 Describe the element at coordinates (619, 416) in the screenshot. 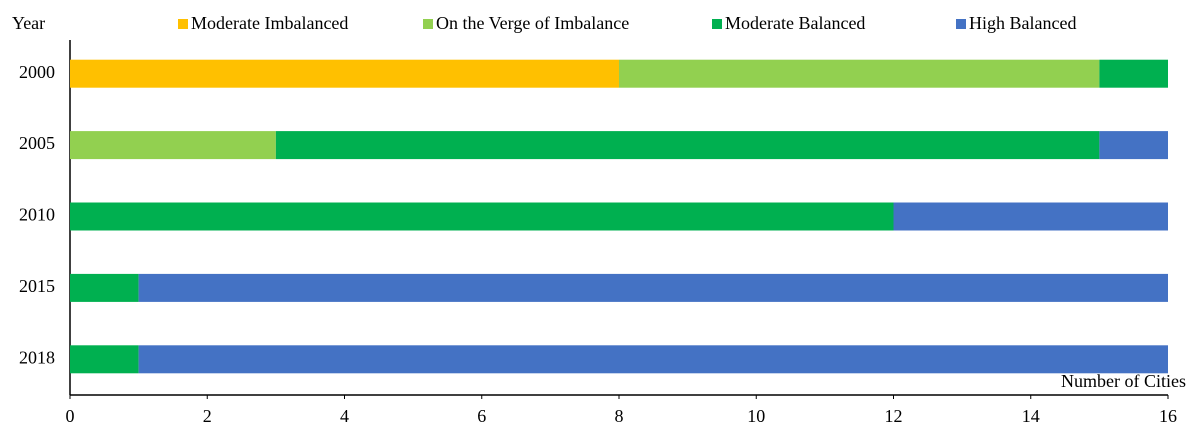

I see `x-tick-label: 8` at that location.